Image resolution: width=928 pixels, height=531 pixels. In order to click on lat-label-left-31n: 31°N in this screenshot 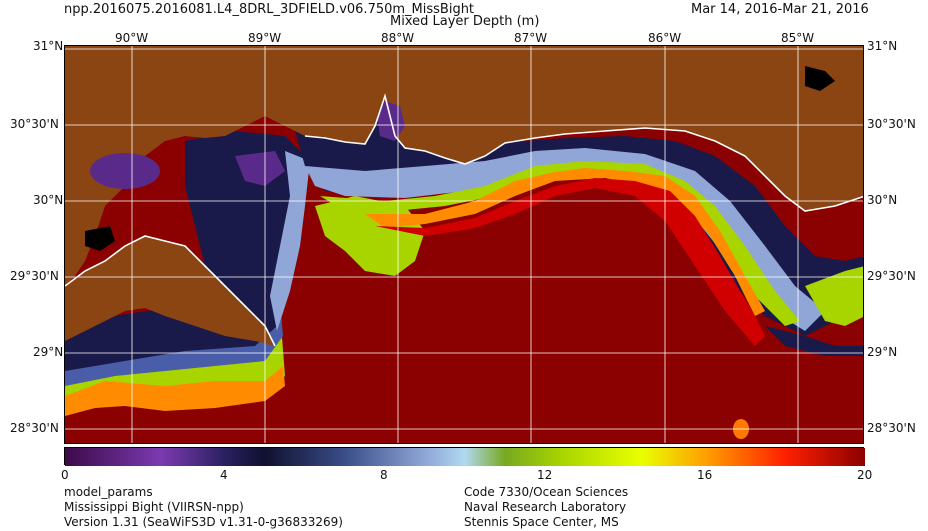, I will do `click(48, 46)`.